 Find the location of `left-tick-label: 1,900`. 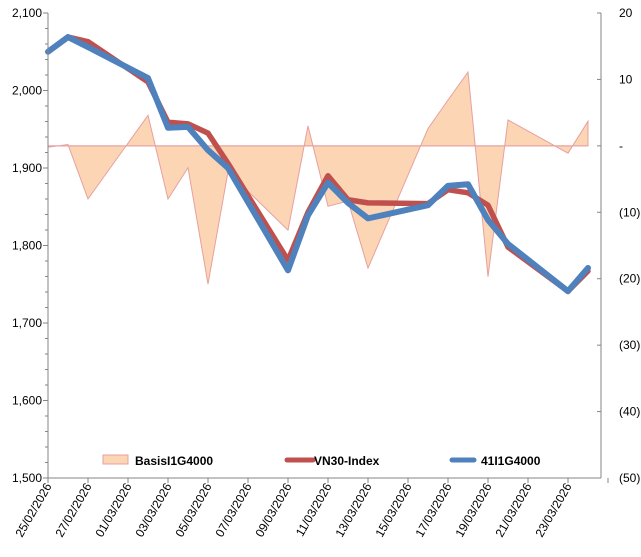

left-tick-label: 1,900 is located at coordinates (27, 168).